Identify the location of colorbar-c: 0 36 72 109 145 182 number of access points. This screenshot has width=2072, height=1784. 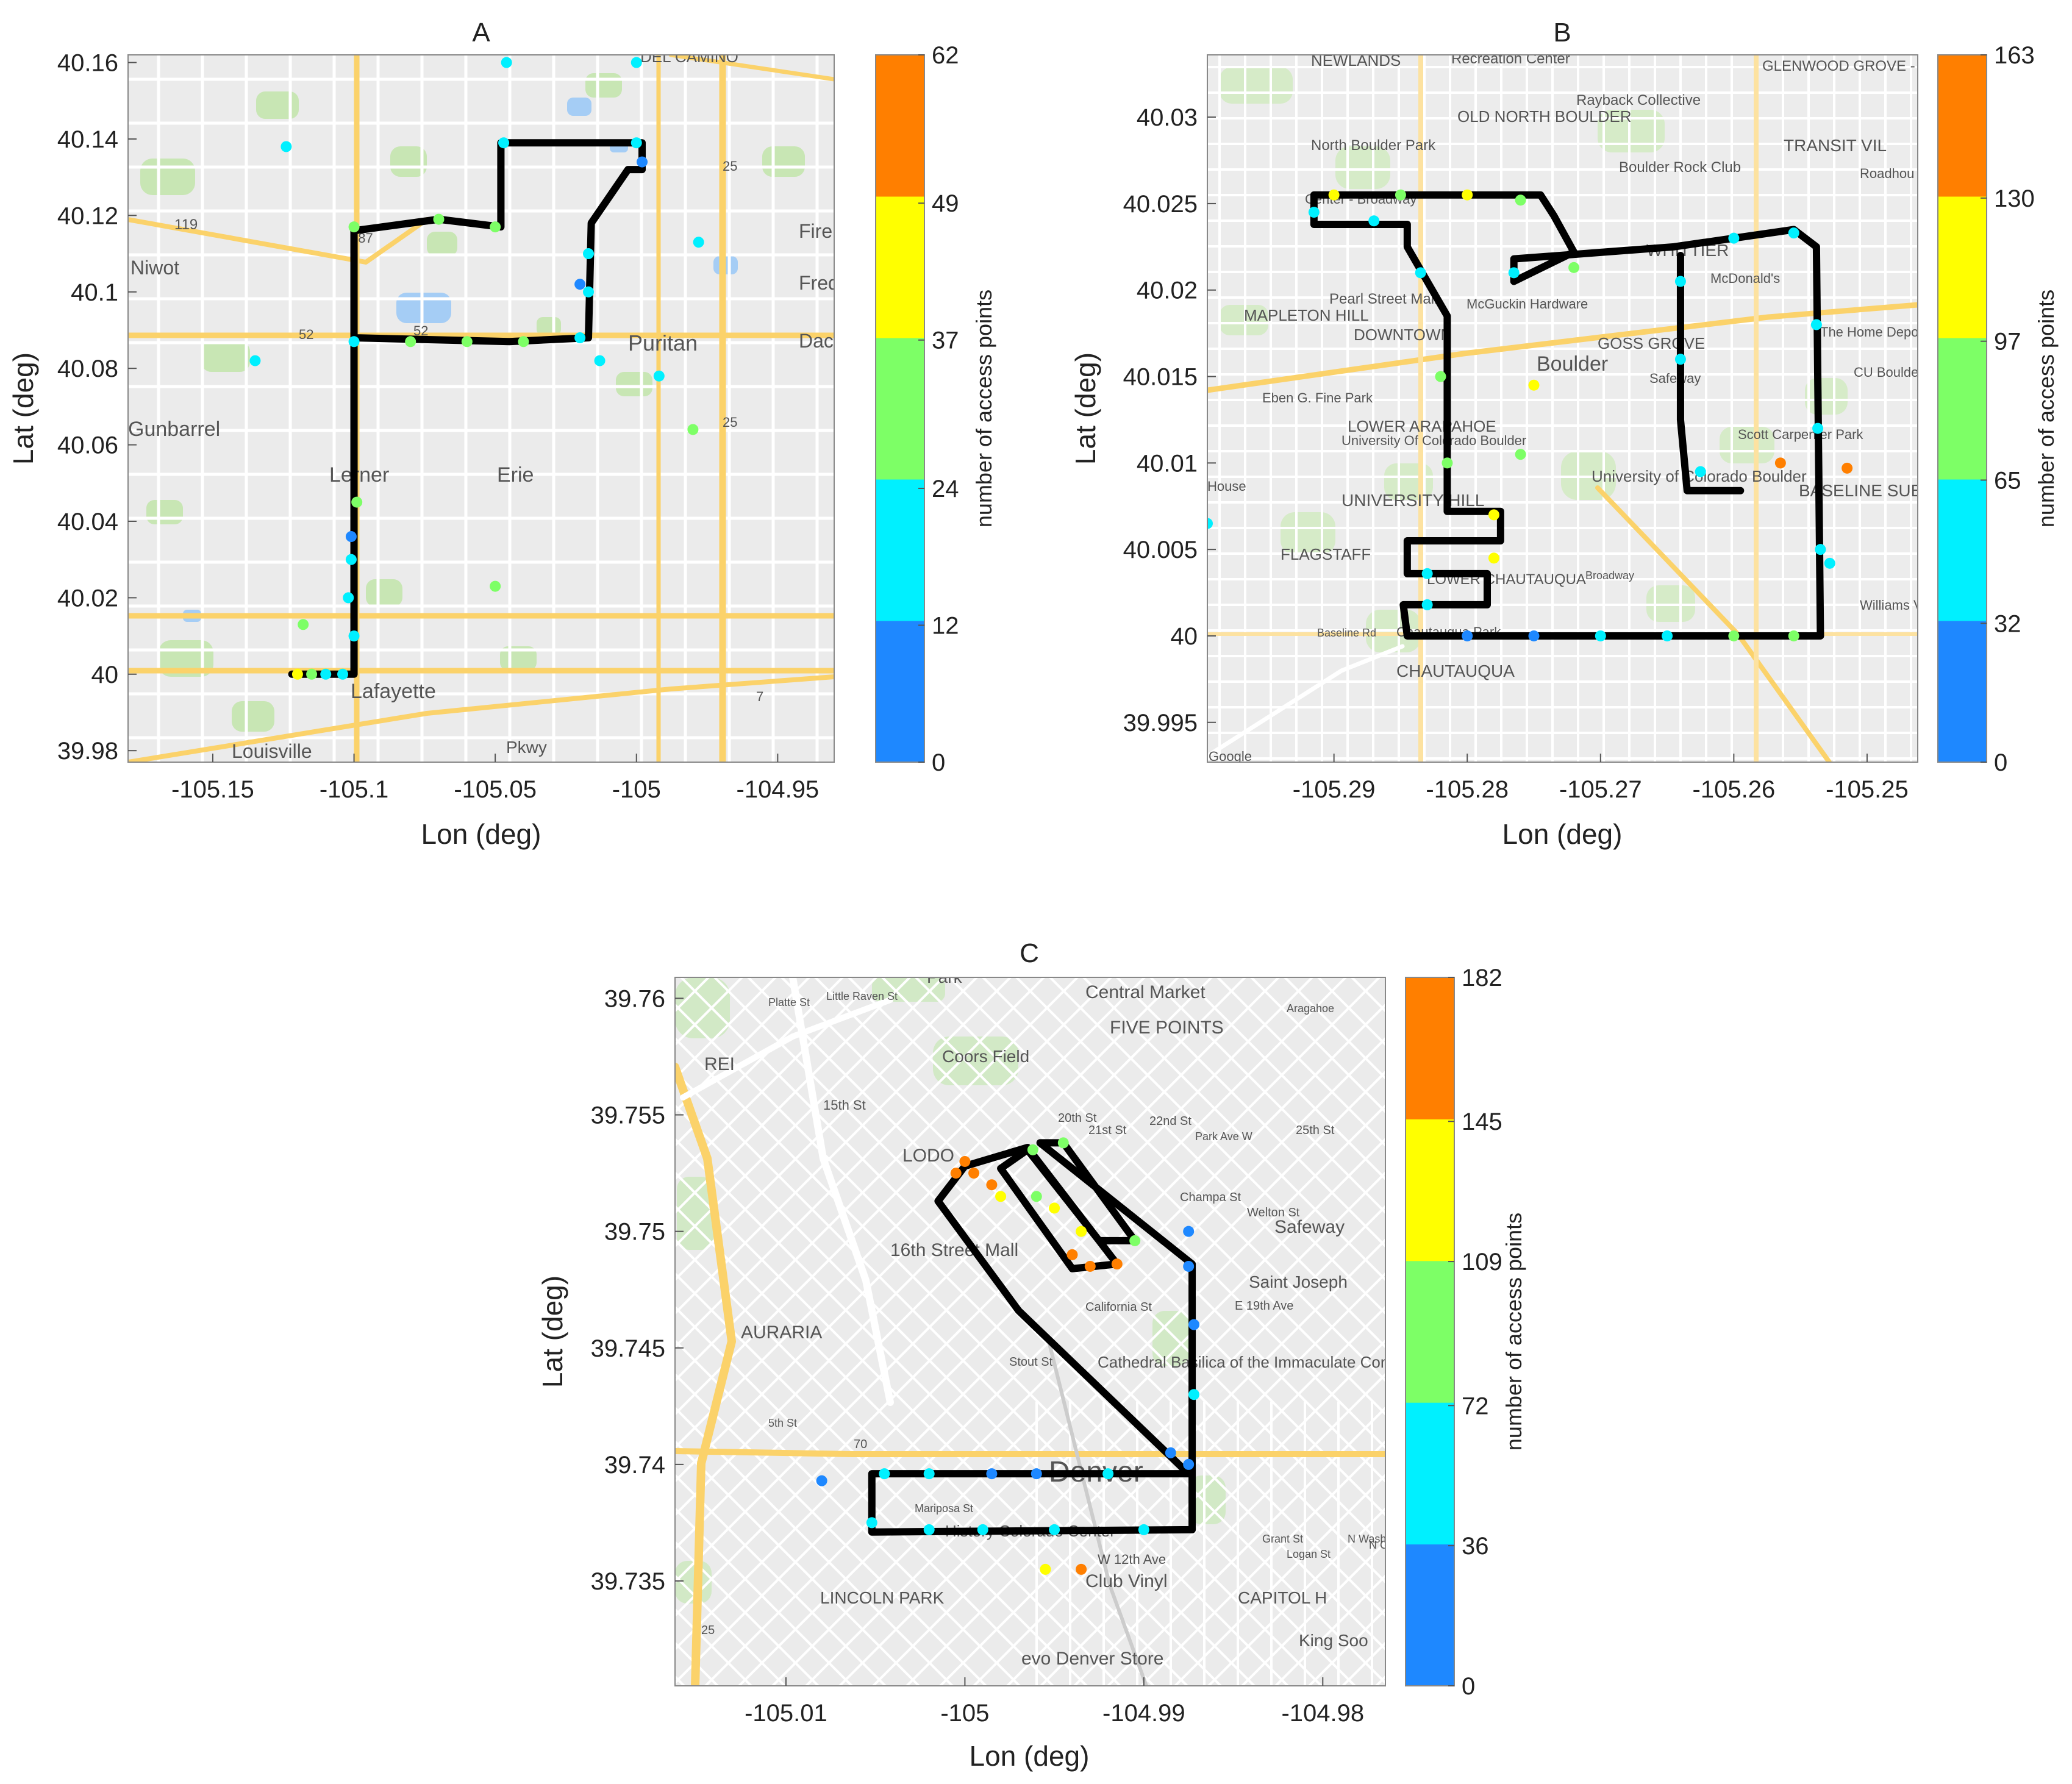
(1465, 1332).